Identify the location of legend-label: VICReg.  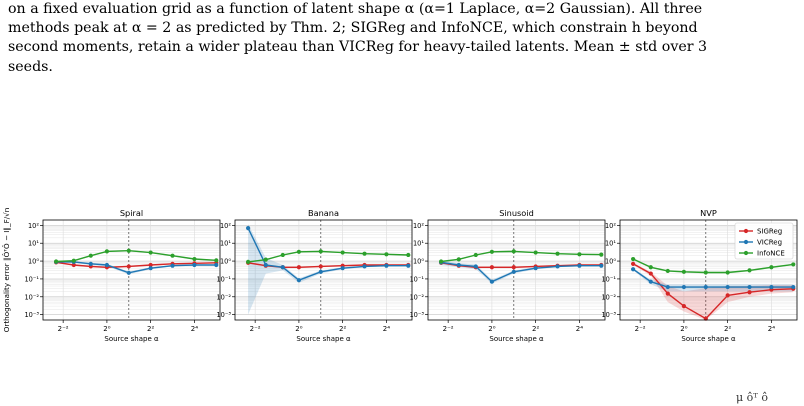
(769, 243).